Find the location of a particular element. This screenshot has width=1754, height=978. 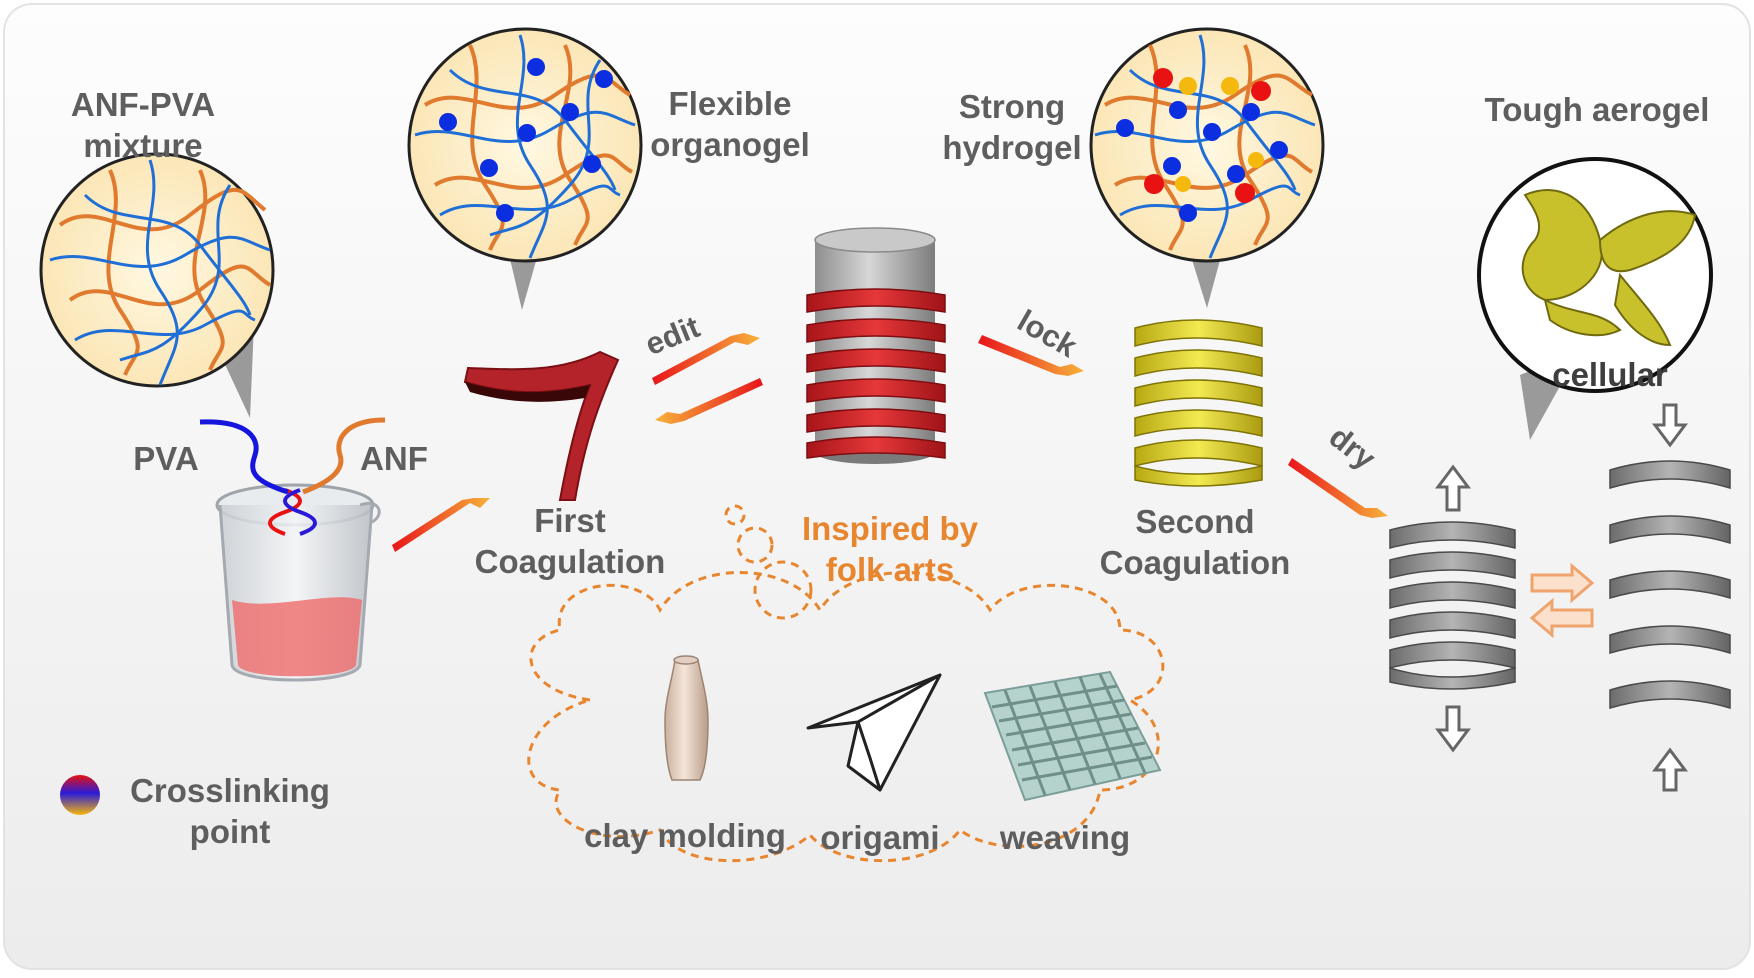

organogel-zoom-circle is located at coordinates (525, 168).